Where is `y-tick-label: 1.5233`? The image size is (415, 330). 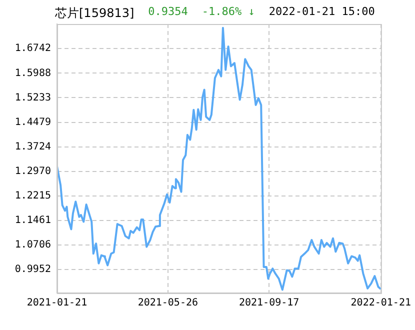
y-tick-label: 1.5233 is located at coordinates (32, 98).